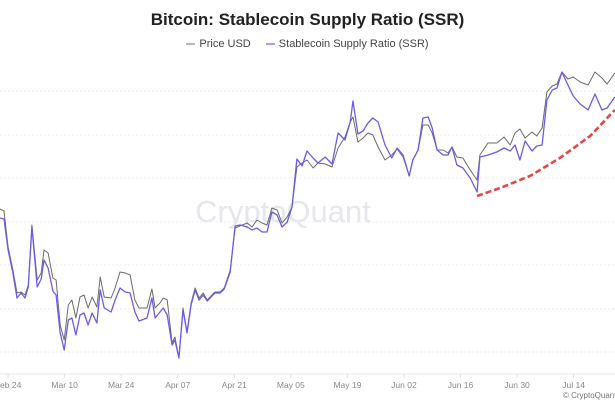  What do you see at coordinates (404, 385) in the screenshot?
I see `x-tick-label: Jun 02` at bounding box center [404, 385].